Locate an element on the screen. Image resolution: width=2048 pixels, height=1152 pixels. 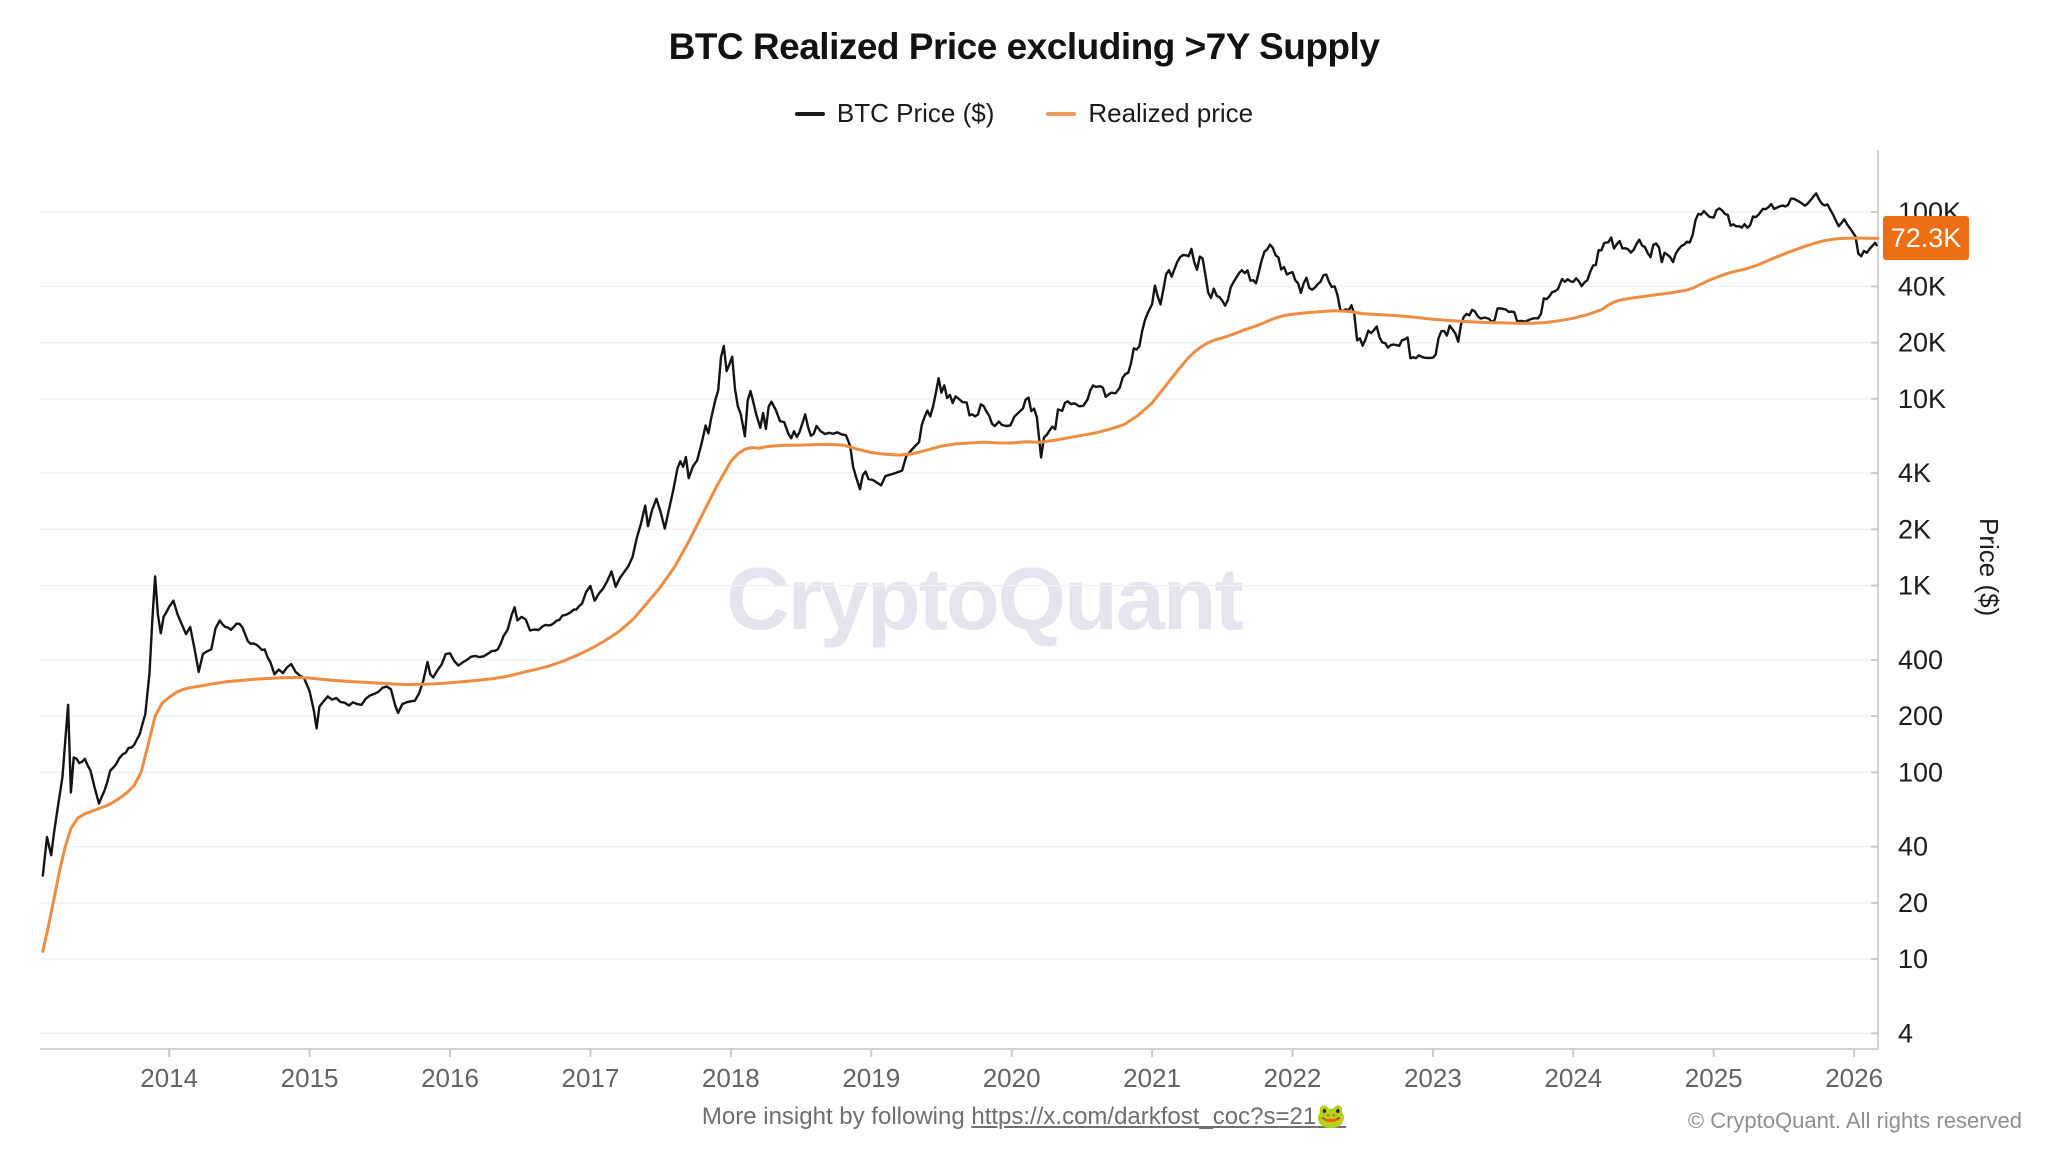
x-tick-label: 2018 is located at coordinates (731, 1078).